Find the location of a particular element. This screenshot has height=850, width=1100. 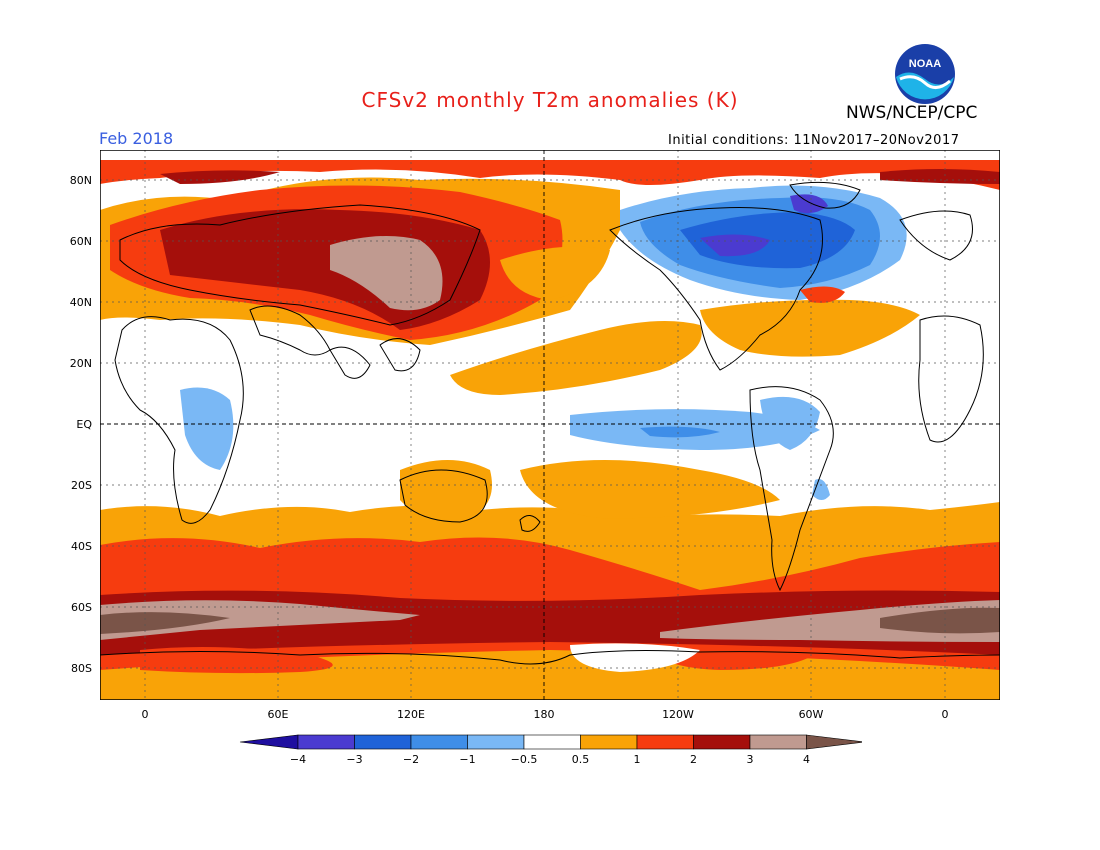

warm-central-pacific is located at coordinates (576, 358).